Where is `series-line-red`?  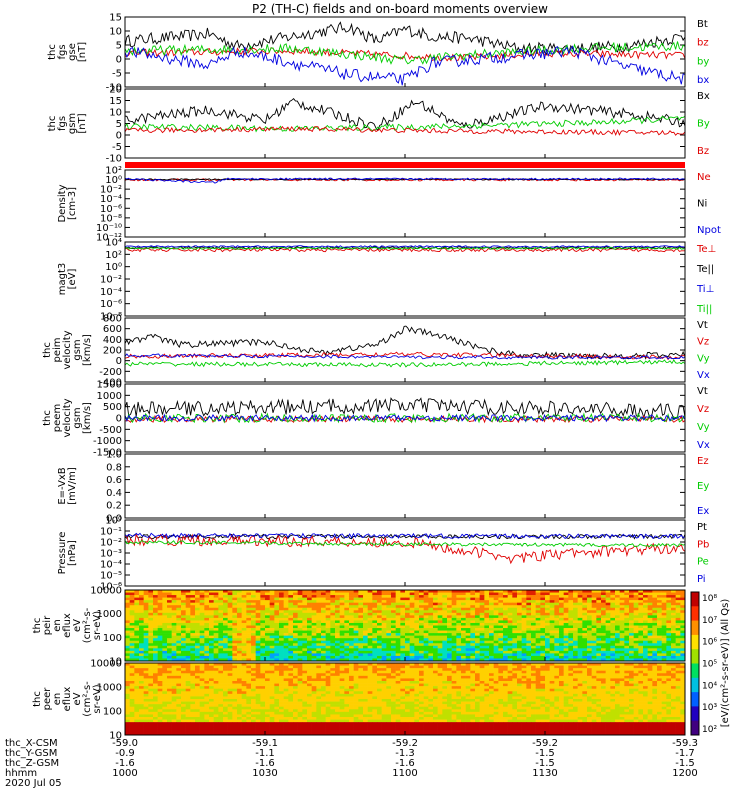 series-line-red is located at coordinates (404, 250).